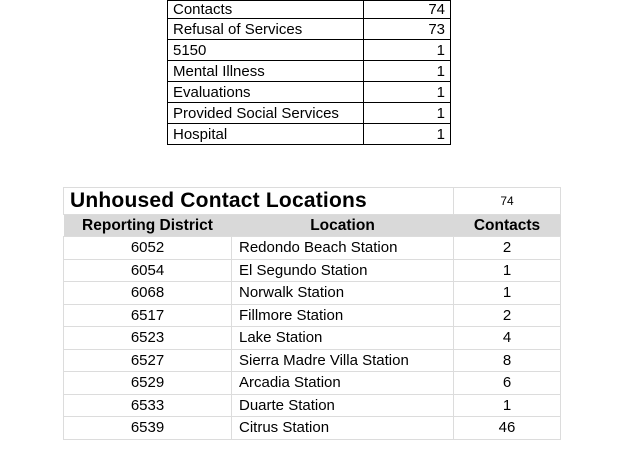  I want to click on location-cell: Arcadia Station, so click(342, 383).